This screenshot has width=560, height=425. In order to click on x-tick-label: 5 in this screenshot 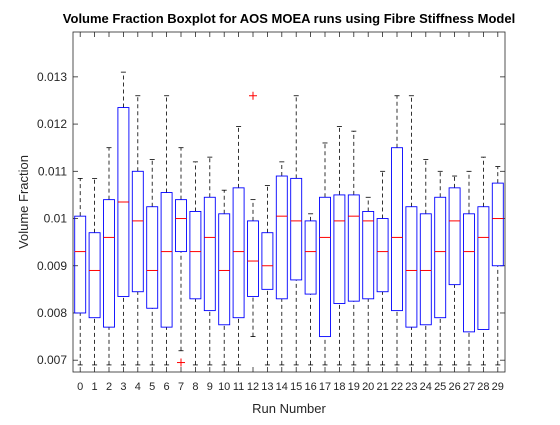, I will do `click(152, 387)`.